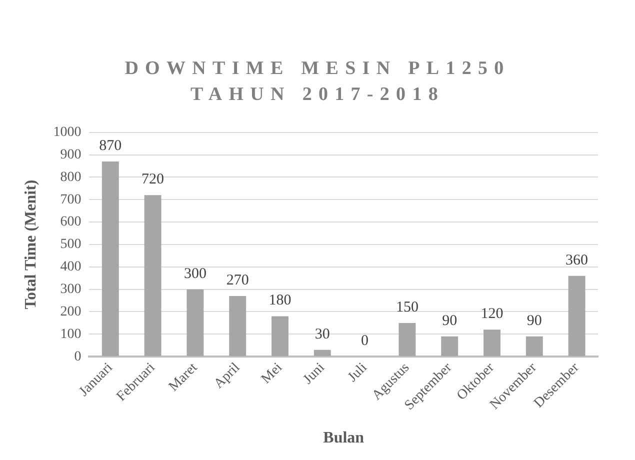  I want to click on y-tick-label: 800, so click(71, 177).